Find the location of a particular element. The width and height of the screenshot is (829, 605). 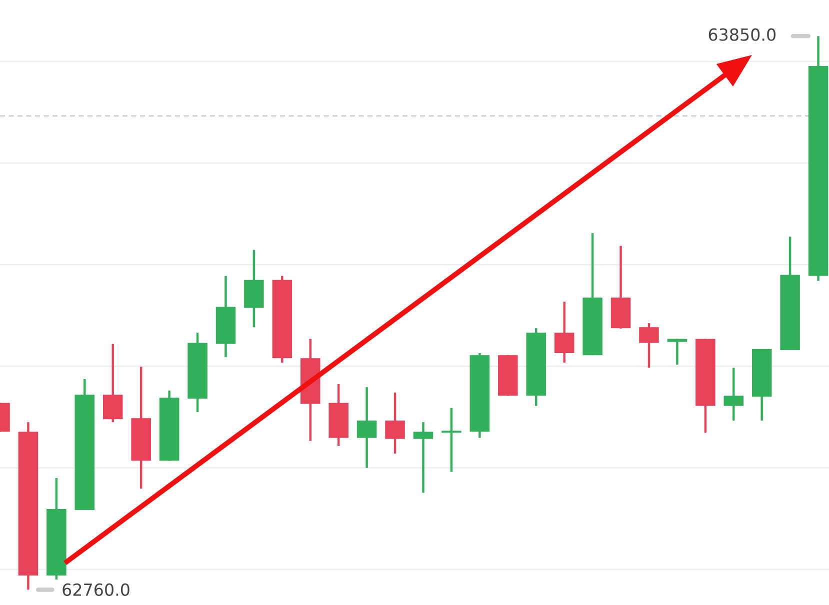

annotation: 63850.0 is located at coordinates (742, 34).